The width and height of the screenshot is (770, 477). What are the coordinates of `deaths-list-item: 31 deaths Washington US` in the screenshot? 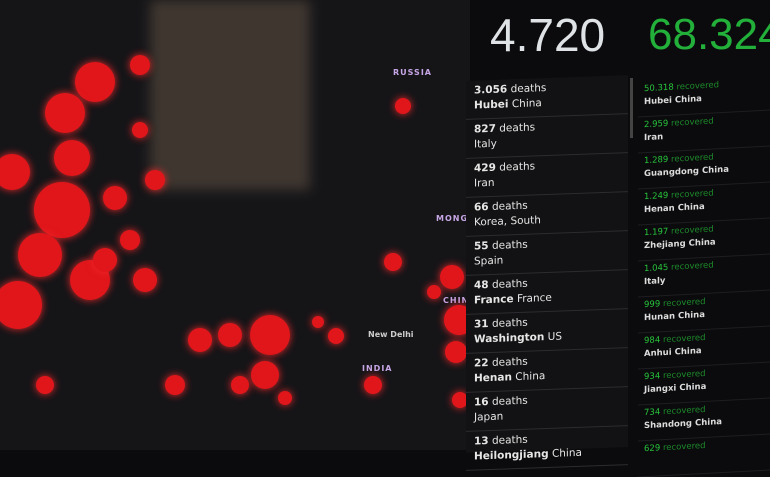 It's located at (547, 331).